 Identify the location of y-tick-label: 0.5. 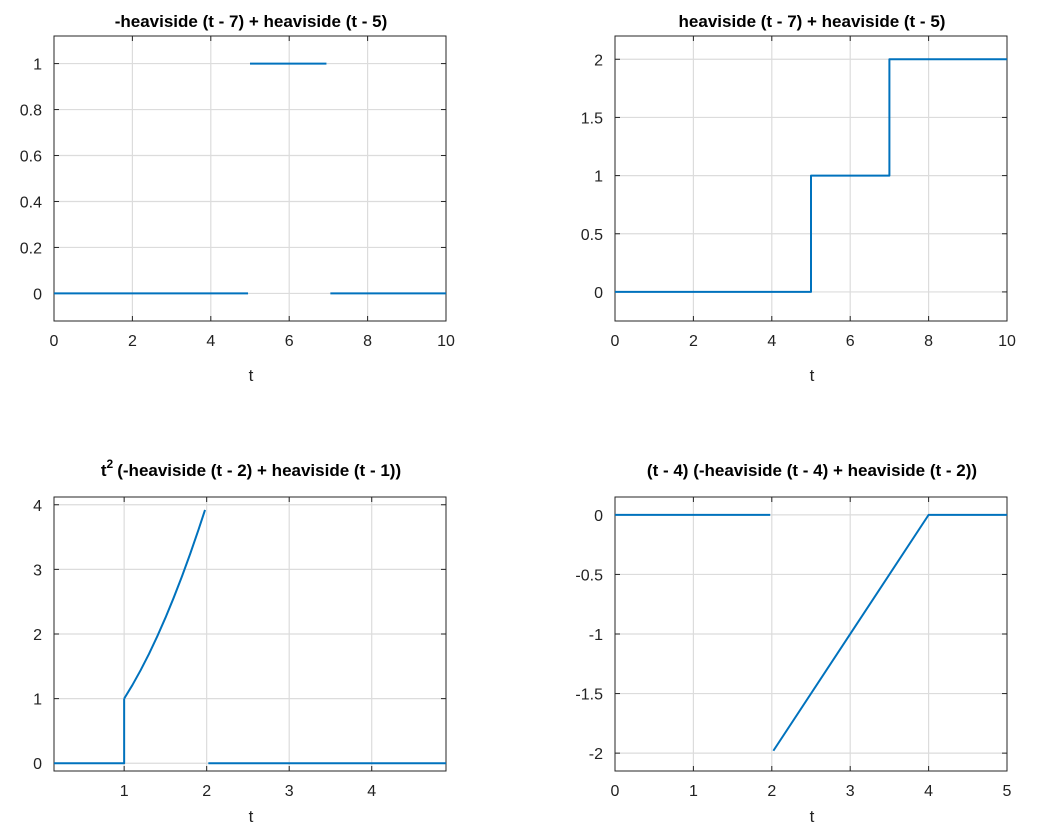
(592, 235).